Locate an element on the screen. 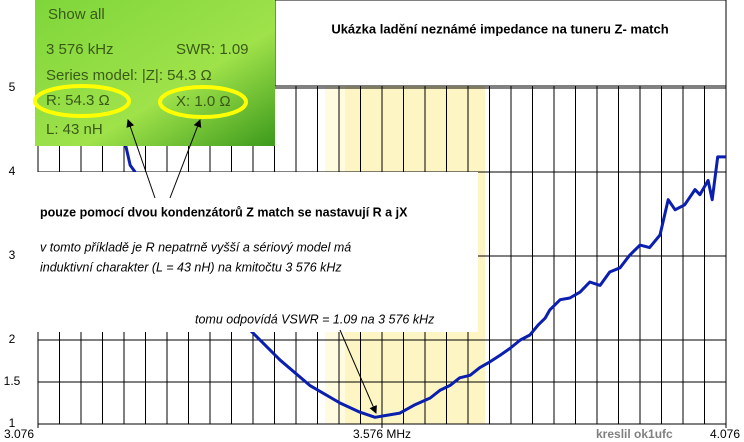 This screenshot has height=442, width=744. credit: kreslil ok1ufc is located at coordinates (634, 434).